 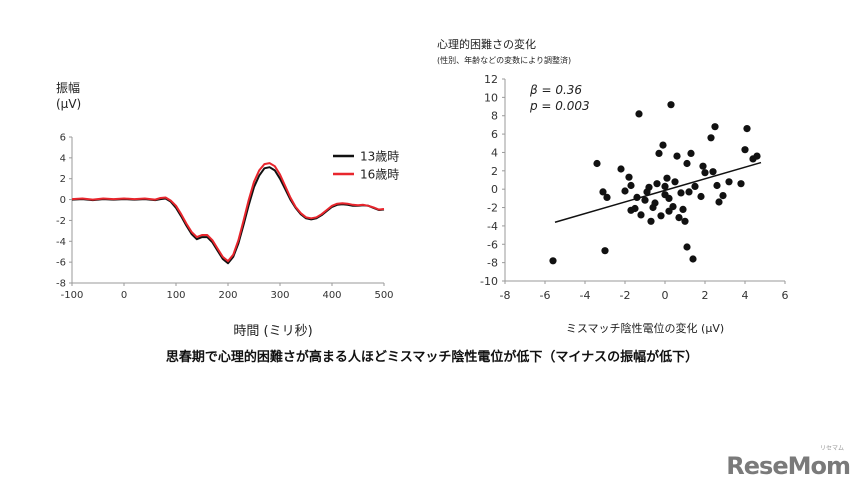 I want to click on scatter-y-tick-label: -2, so click(x=492, y=208).